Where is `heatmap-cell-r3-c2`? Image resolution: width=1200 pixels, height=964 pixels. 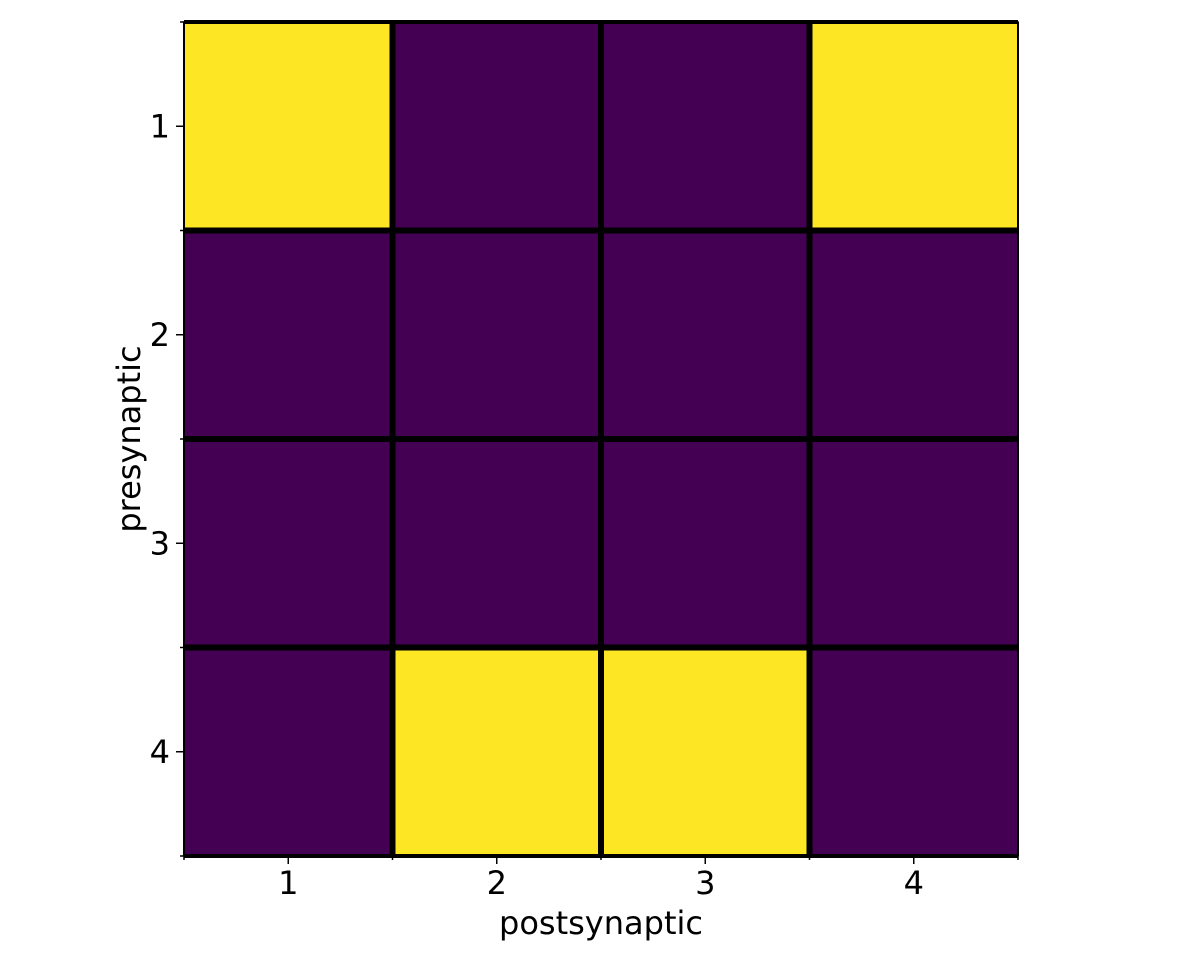
heatmap-cell-r3-c2 is located at coordinates (496, 543).